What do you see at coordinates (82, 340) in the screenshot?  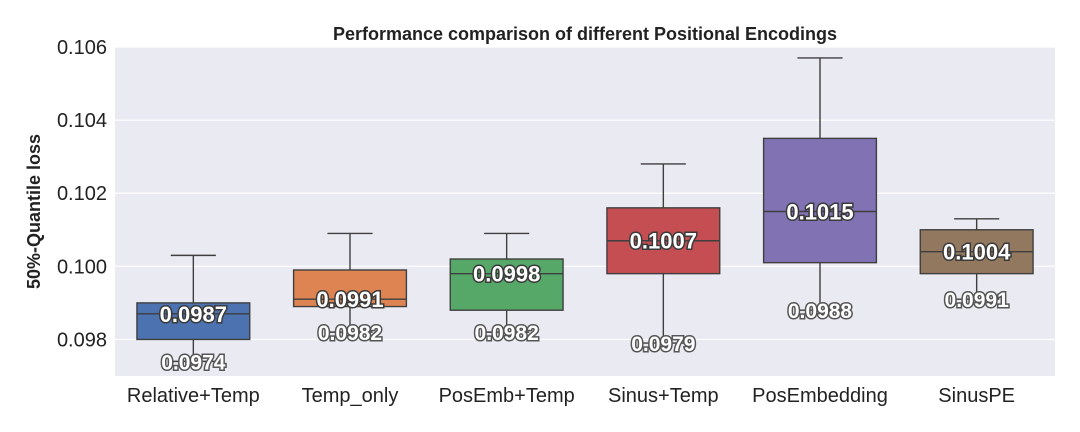 I see `y-tick-label: 0.098` at bounding box center [82, 340].